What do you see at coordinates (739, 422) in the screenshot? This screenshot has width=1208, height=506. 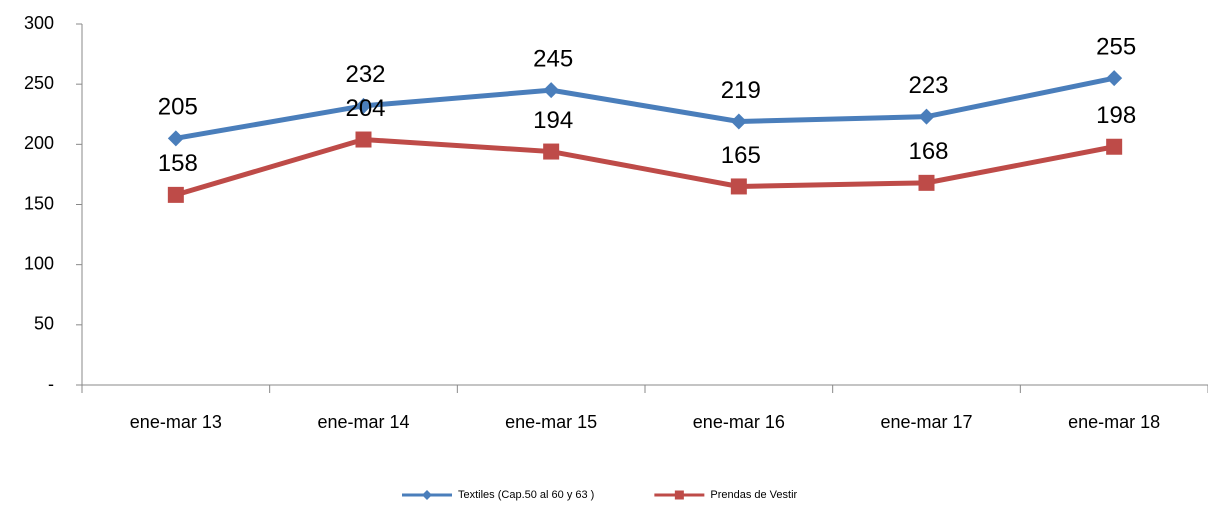 I see `x-tick-label: ene-mar 16` at bounding box center [739, 422].